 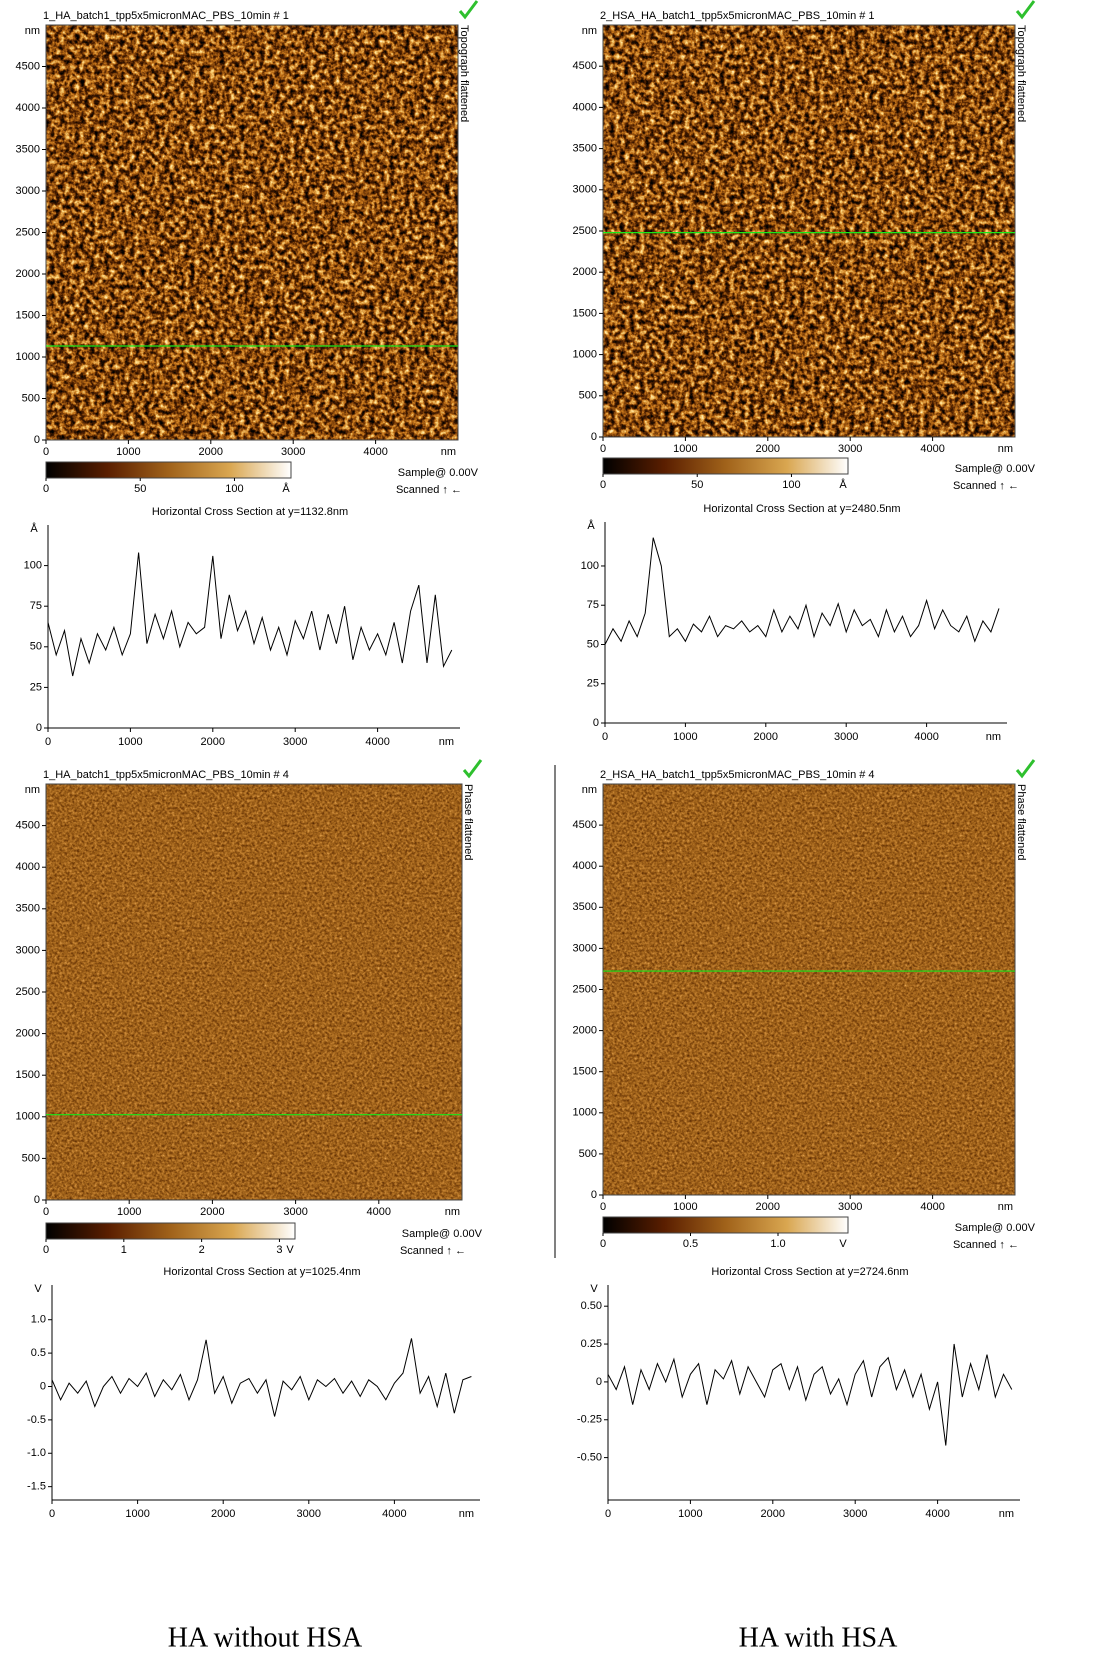 What do you see at coordinates (279, 1250) in the screenshot?
I see `colorbar-tick-label: 3` at bounding box center [279, 1250].